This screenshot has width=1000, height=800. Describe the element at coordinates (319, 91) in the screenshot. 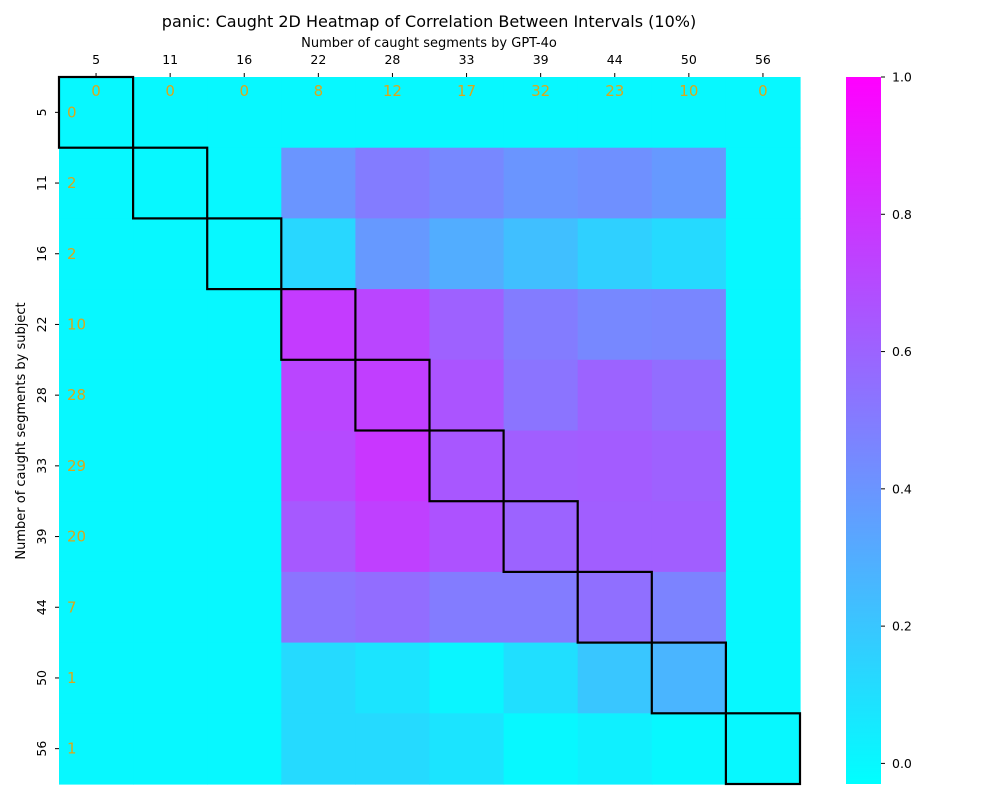

I see `x-count-label: 8` at that location.